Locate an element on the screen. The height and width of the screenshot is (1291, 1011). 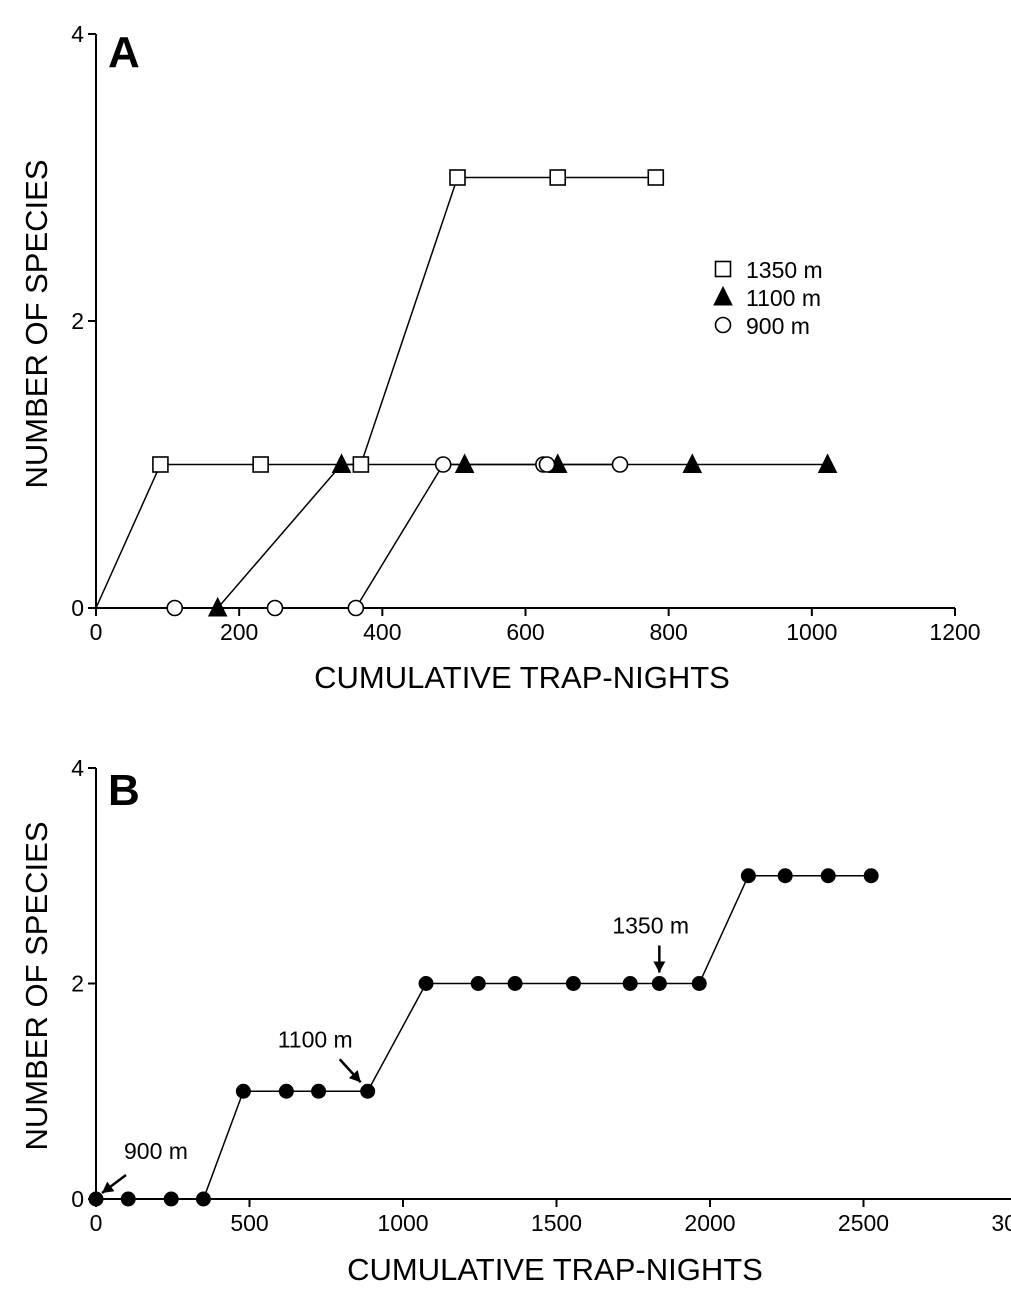
y-tick-label-a: 2 is located at coordinates (77, 321).